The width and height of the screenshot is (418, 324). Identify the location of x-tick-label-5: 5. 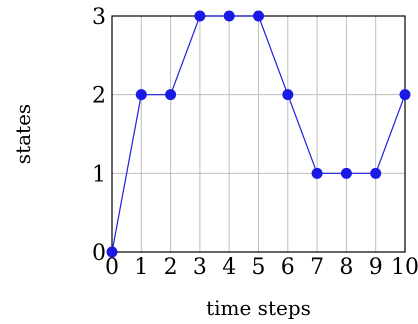
(259, 267).